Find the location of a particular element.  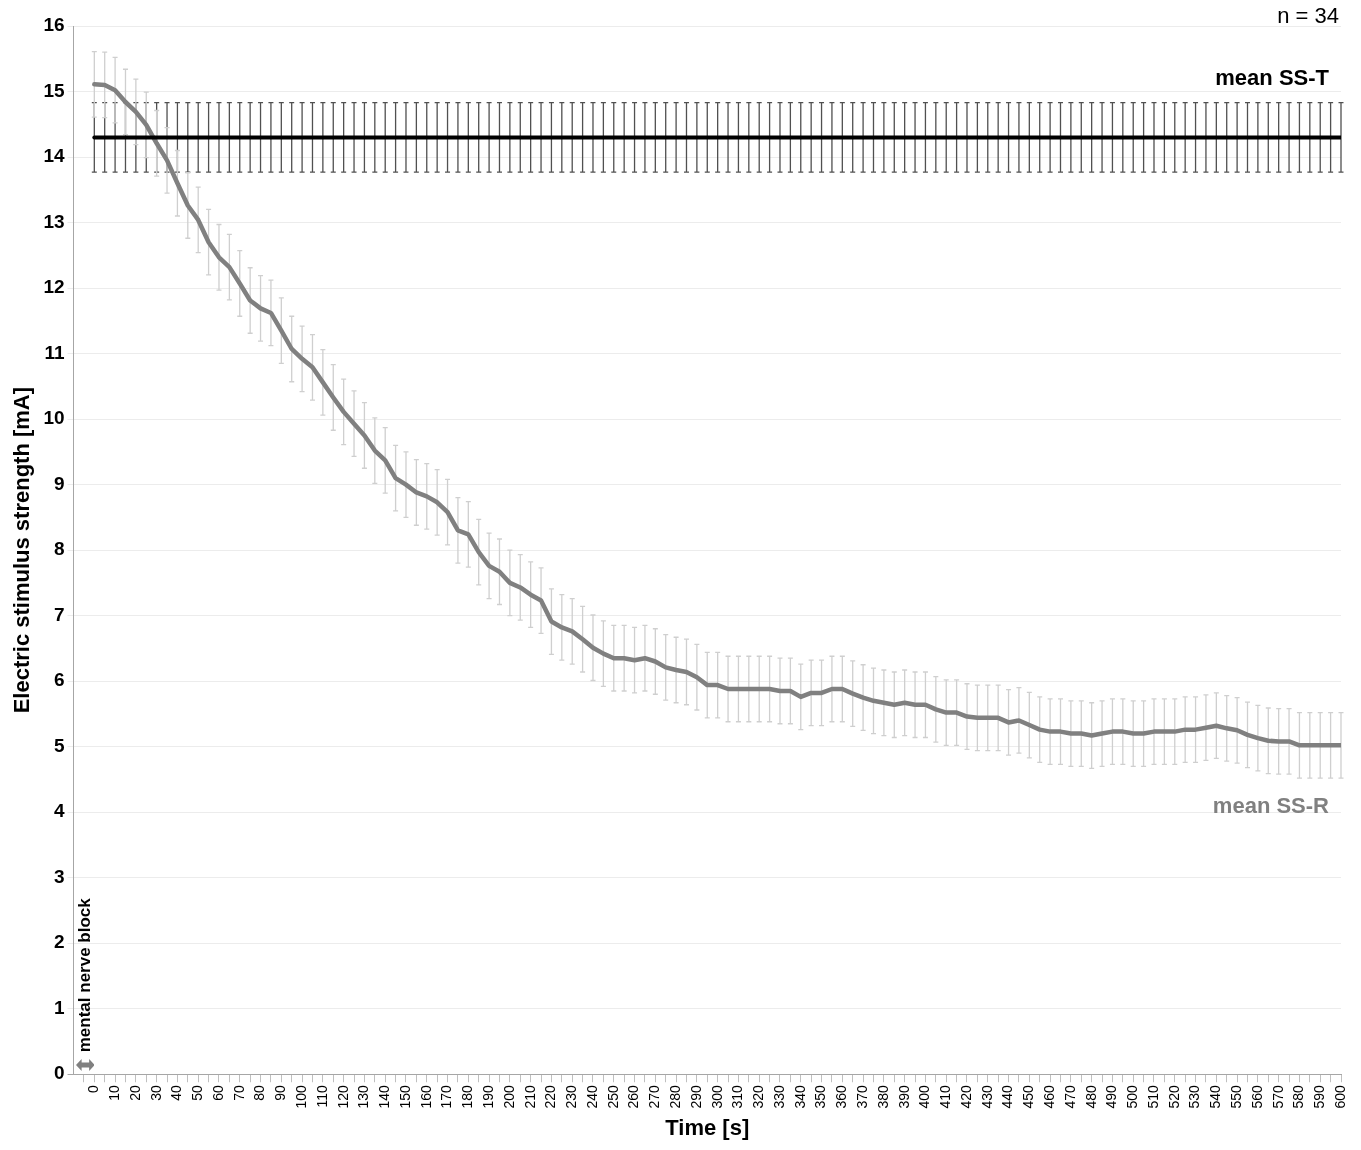

x-tick-label: 200 is located at coordinates (508, 1097).